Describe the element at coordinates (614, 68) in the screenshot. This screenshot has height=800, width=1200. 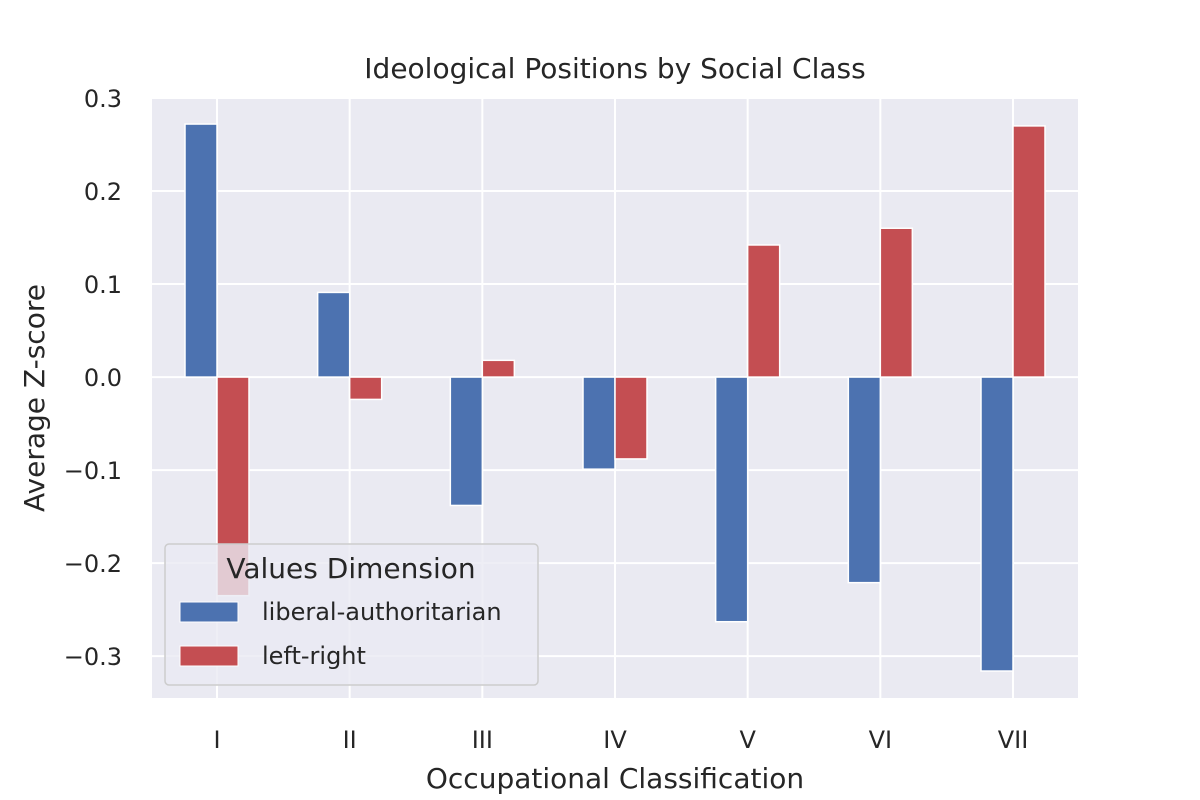
I see `chart-title: Ideological Positions by Social Class` at that location.